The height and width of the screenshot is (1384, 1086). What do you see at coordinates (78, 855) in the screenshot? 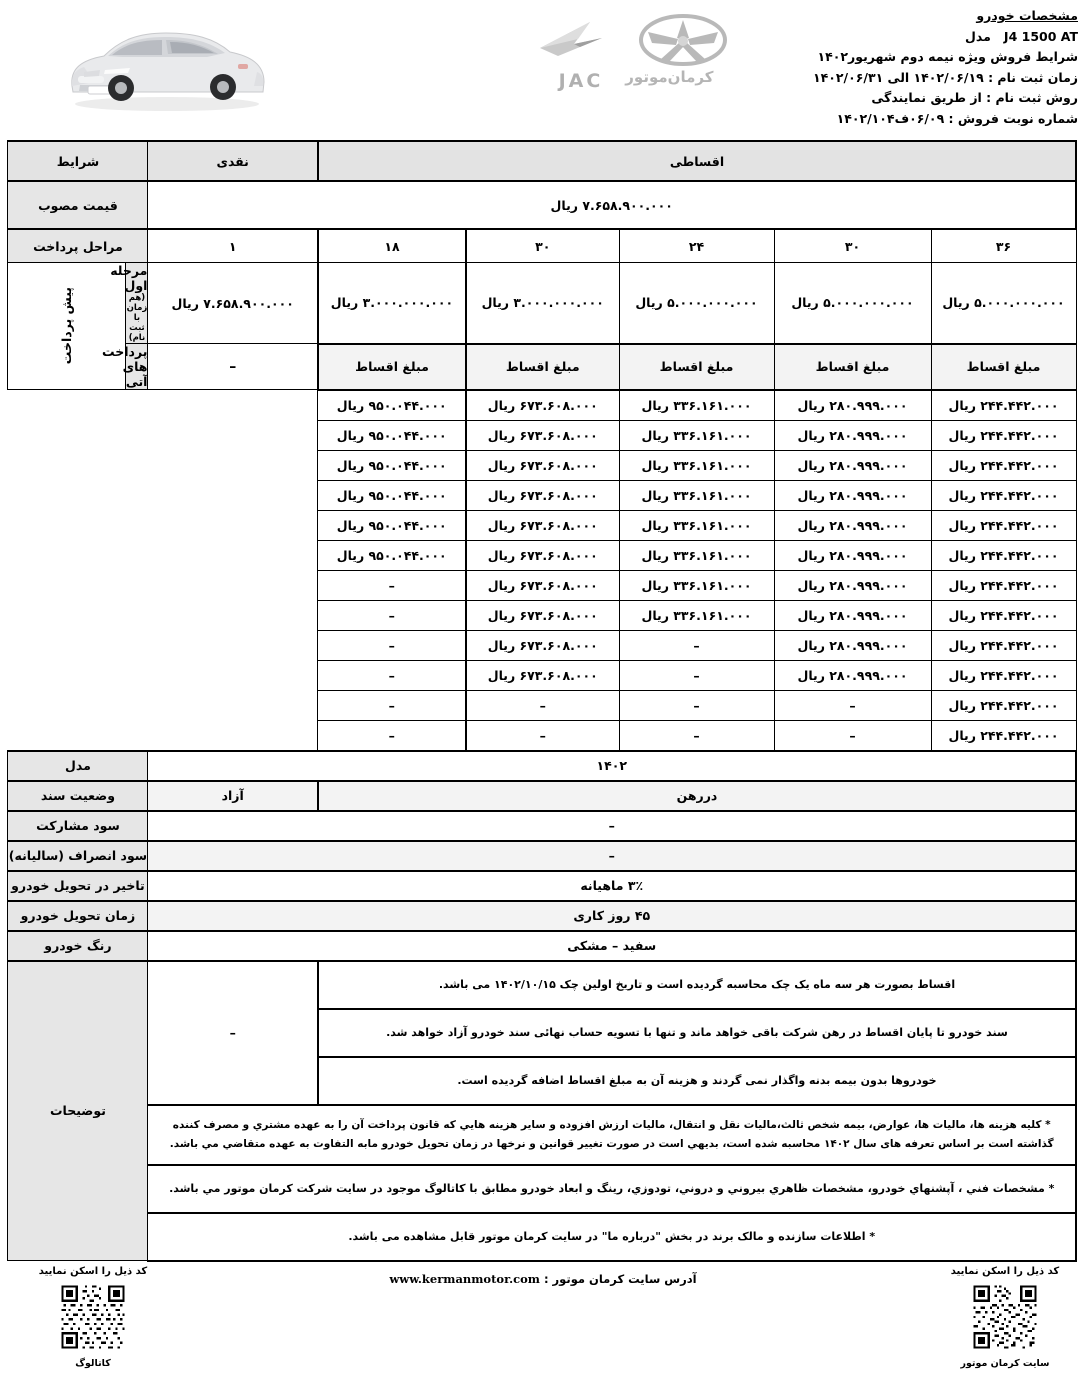
I see `label-withdrawal-profit: سود انصراف (سالیانه)` at bounding box center [78, 855].